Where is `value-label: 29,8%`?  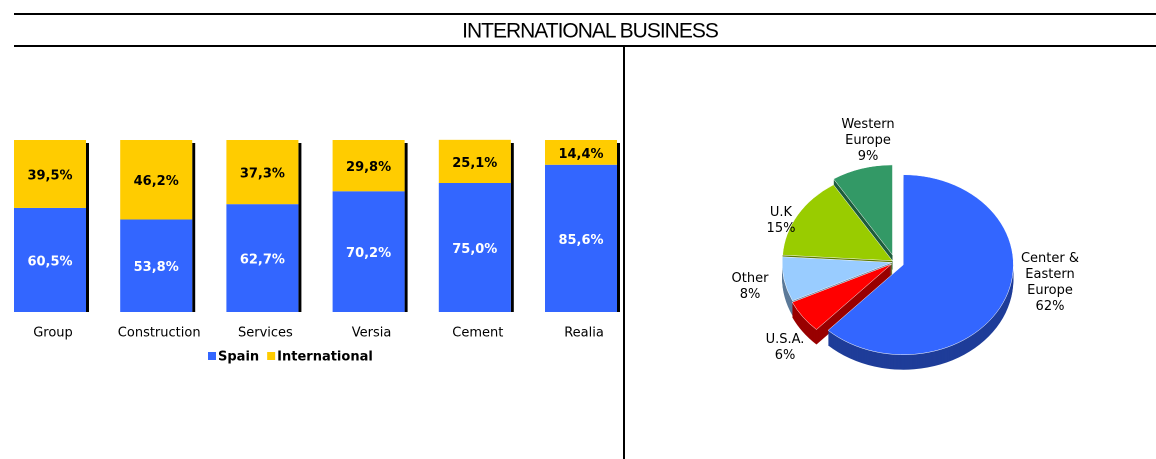
value-label: 29,8% is located at coordinates (368, 167).